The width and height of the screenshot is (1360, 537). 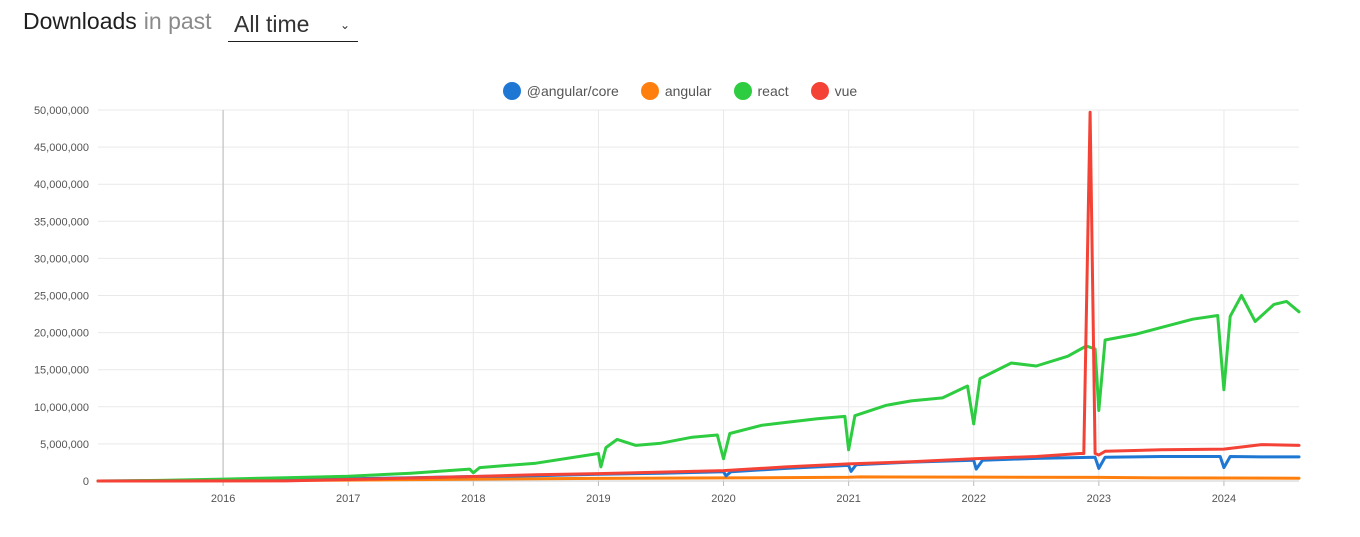 I want to click on y-tick-label: 35,000,000, so click(x=61, y=222).